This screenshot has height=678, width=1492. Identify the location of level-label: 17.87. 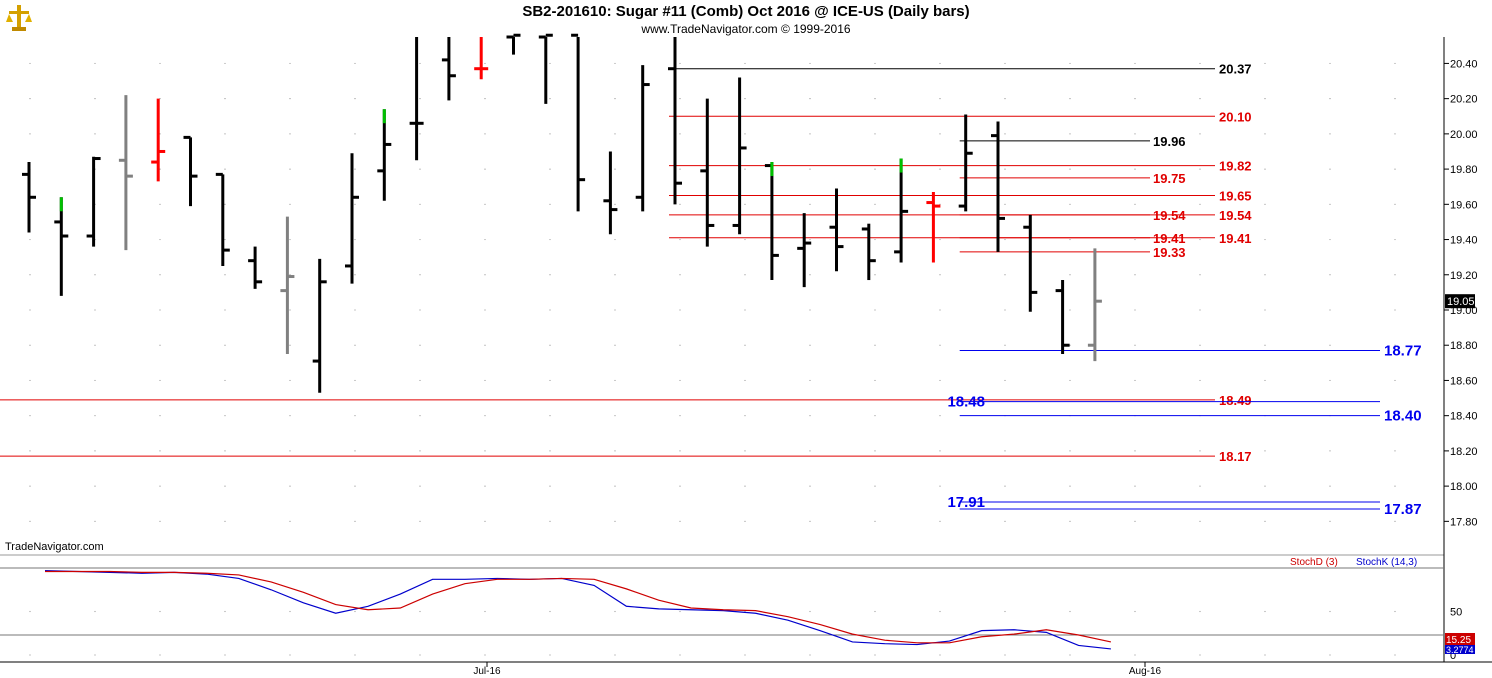
(1403, 509).